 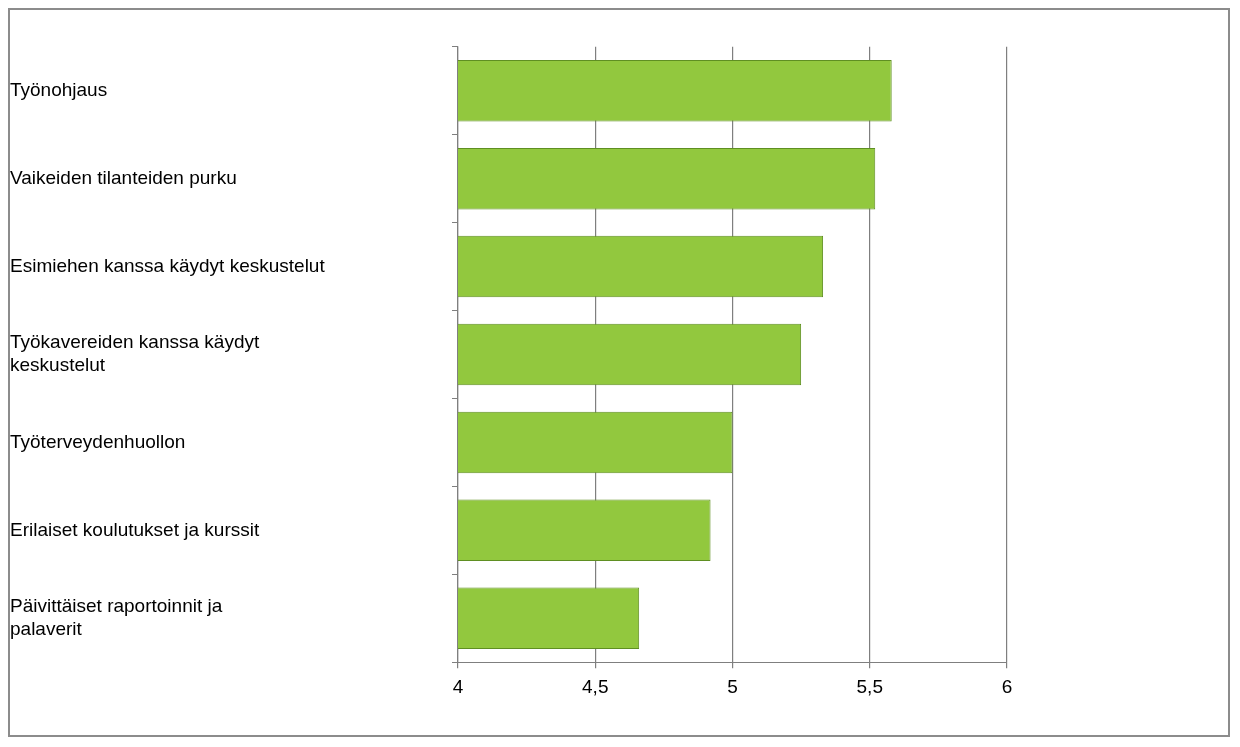 I want to click on x-tick-label: 5,5, so click(x=869, y=686).